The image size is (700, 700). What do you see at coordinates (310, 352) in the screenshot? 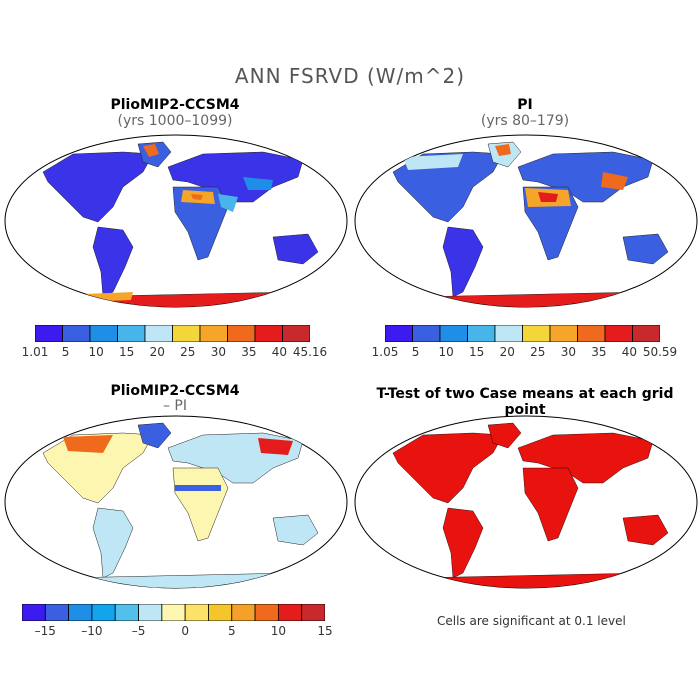
I see `colorbar-label: 45.16` at bounding box center [310, 352].